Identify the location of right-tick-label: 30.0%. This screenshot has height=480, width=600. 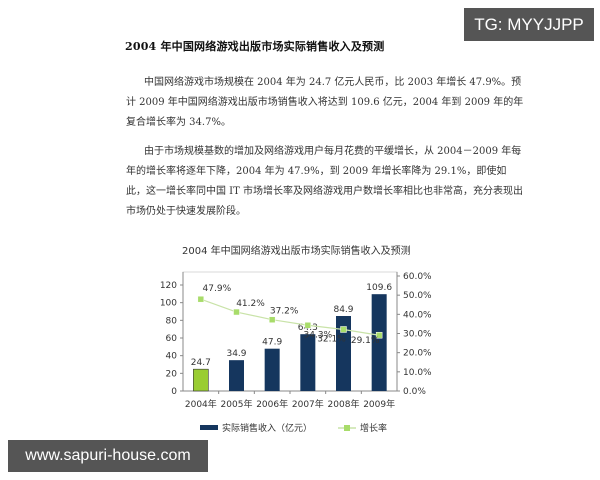
(417, 335).